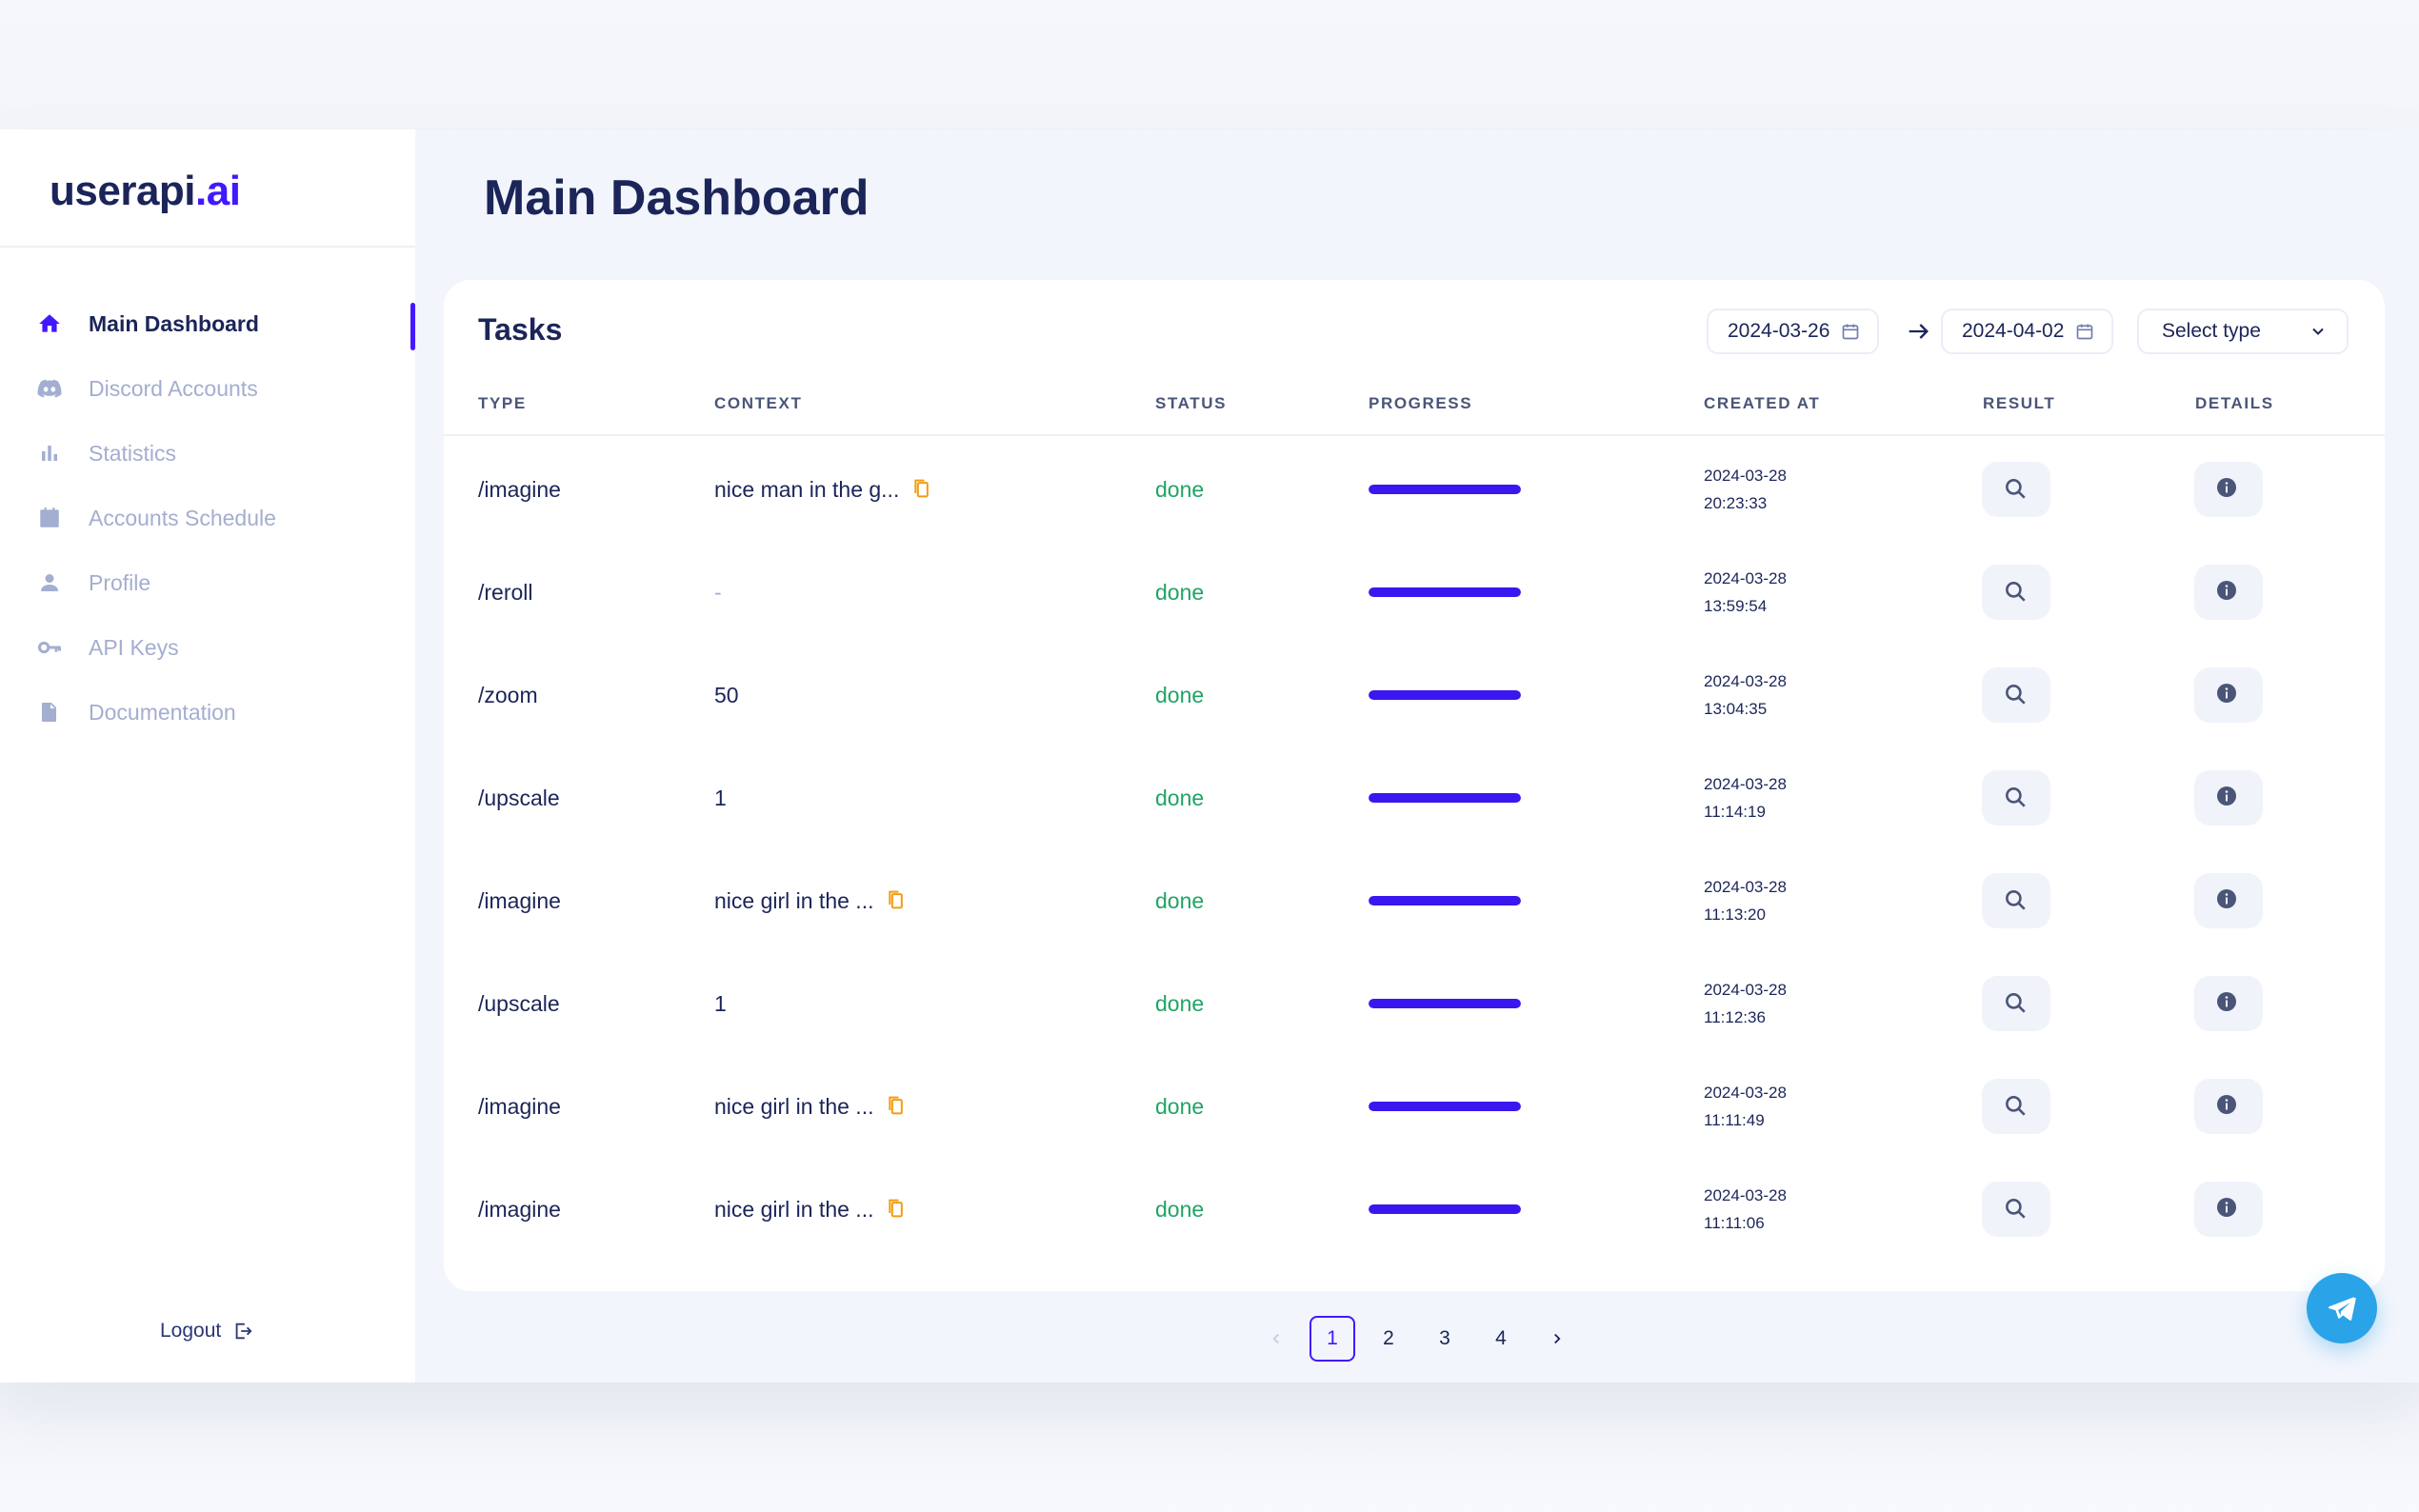 The height and width of the screenshot is (1512, 2419). What do you see at coordinates (49, 712) in the screenshot?
I see `document-icon` at bounding box center [49, 712].